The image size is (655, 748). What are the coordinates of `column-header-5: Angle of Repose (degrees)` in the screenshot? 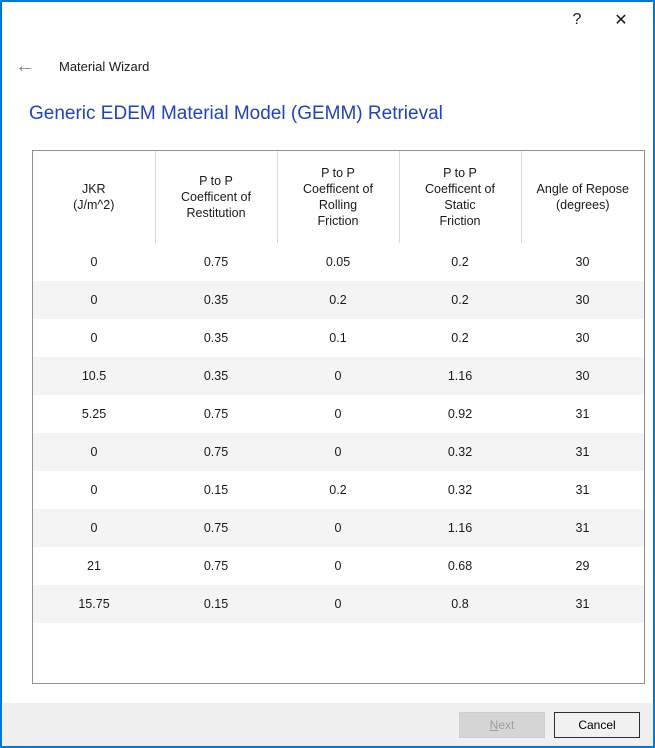 It's located at (582, 196).